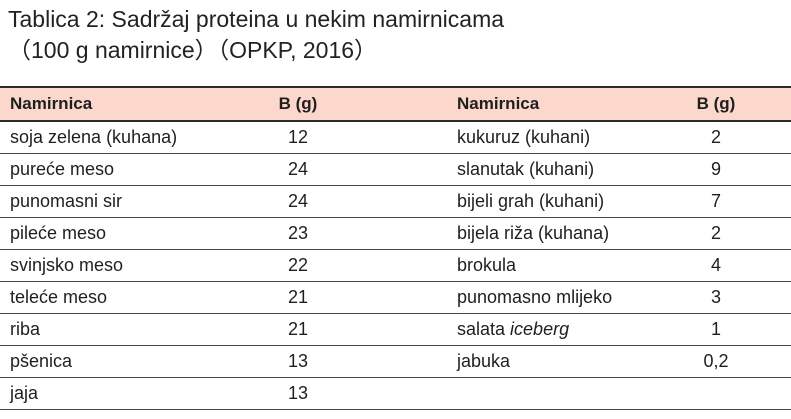  What do you see at coordinates (715, 169) in the screenshot?
I see `right-protein: 9` at bounding box center [715, 169].